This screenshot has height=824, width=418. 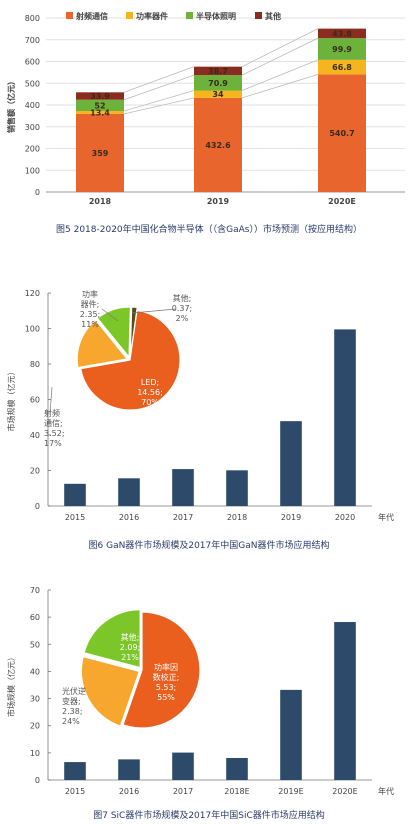 I want to click on legend-label: 其他, so click(x=273, y=16).